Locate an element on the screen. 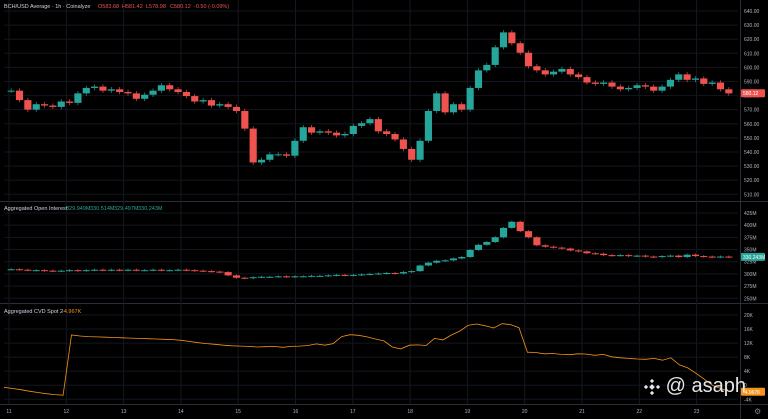  y-tick-label: 600.00 is located at coordinates (752, 68).